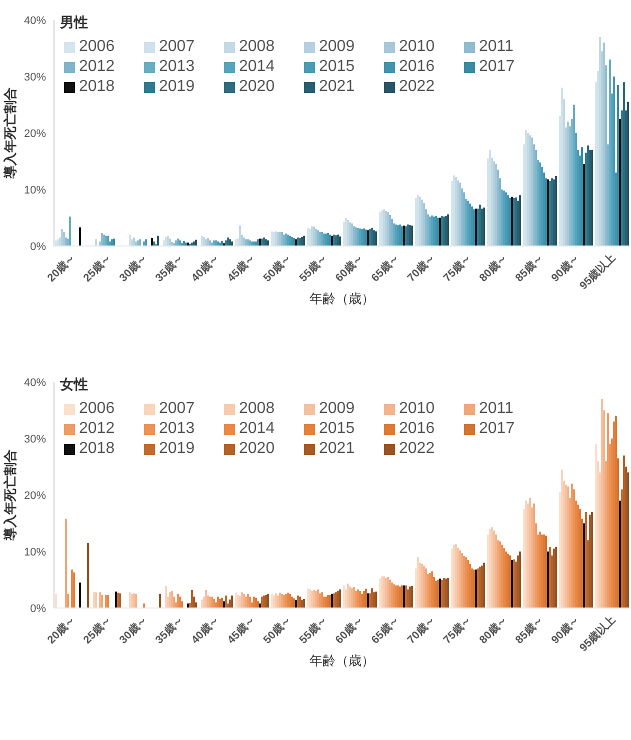  Describe the element at coordinates (97, 449) in the screenshot. I see `legend-label: 2018` at that location.